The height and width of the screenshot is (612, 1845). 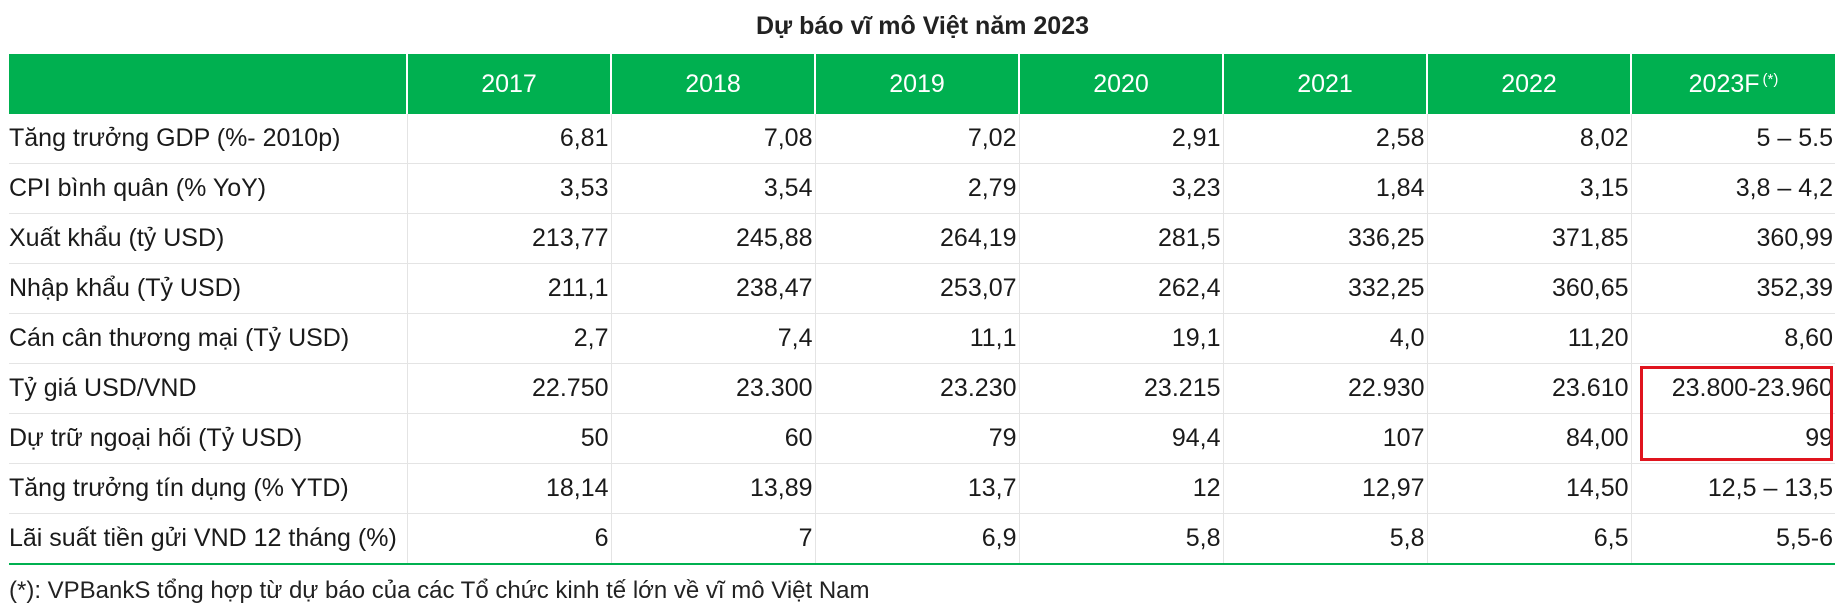 What do you see at coordinates (917, 188) in the screenshot?
I see `value-cell: 2,79` at bounding box center [917, 188].